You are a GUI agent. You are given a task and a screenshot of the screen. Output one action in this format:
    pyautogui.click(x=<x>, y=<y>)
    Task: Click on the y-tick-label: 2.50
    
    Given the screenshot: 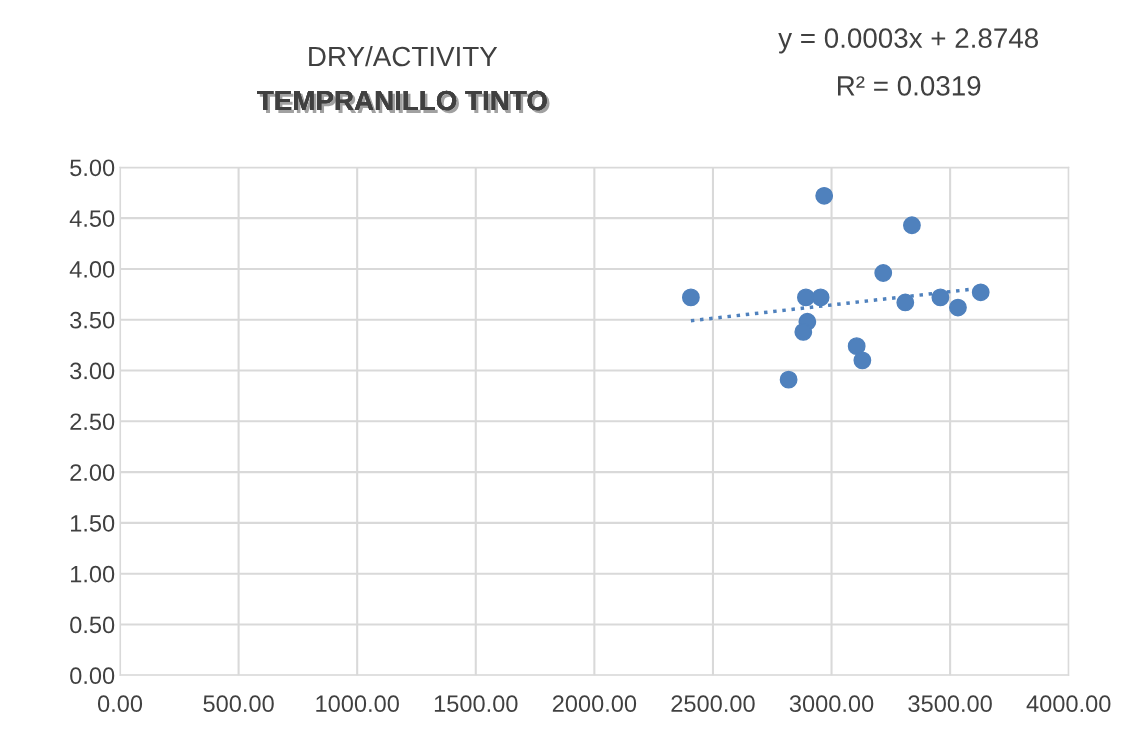 What is the action you would take?
    pyautogui.click(x=92, y=422)
    